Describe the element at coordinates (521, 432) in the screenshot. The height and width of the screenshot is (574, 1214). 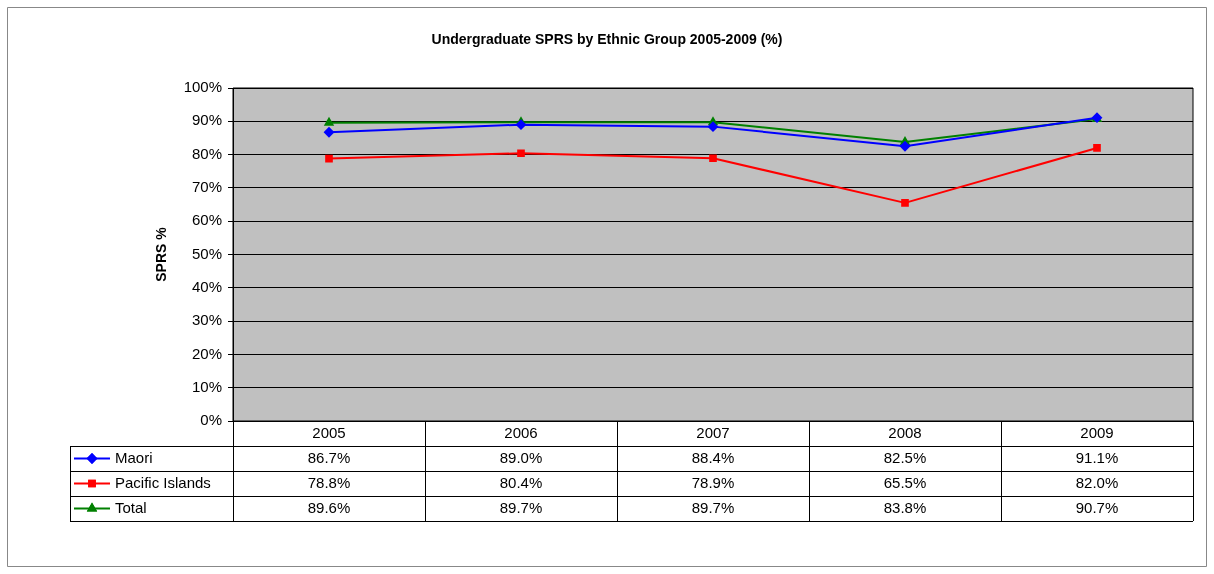
I see `x-tick-label: 2006` at that location.